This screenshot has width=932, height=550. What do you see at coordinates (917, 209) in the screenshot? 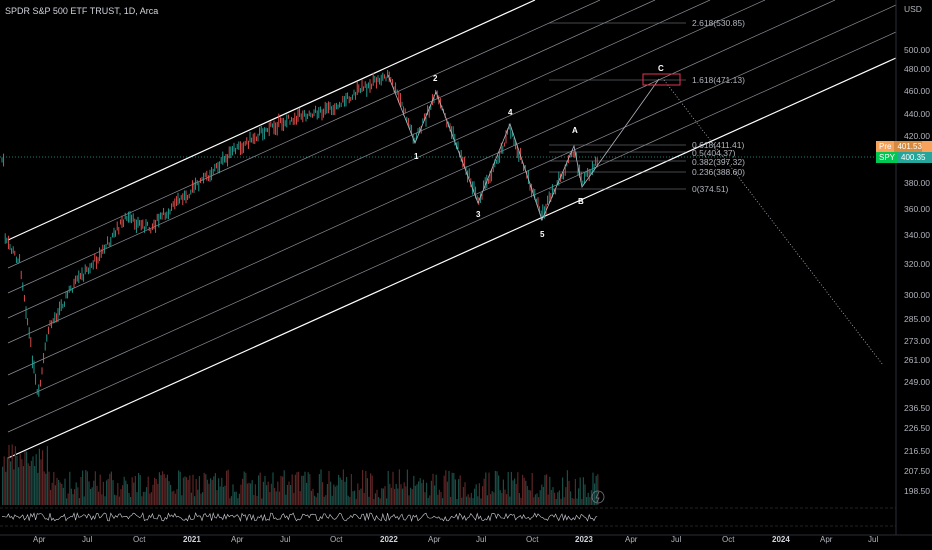
I see `price-tick: 360.00` at bounding box center [917, 209].